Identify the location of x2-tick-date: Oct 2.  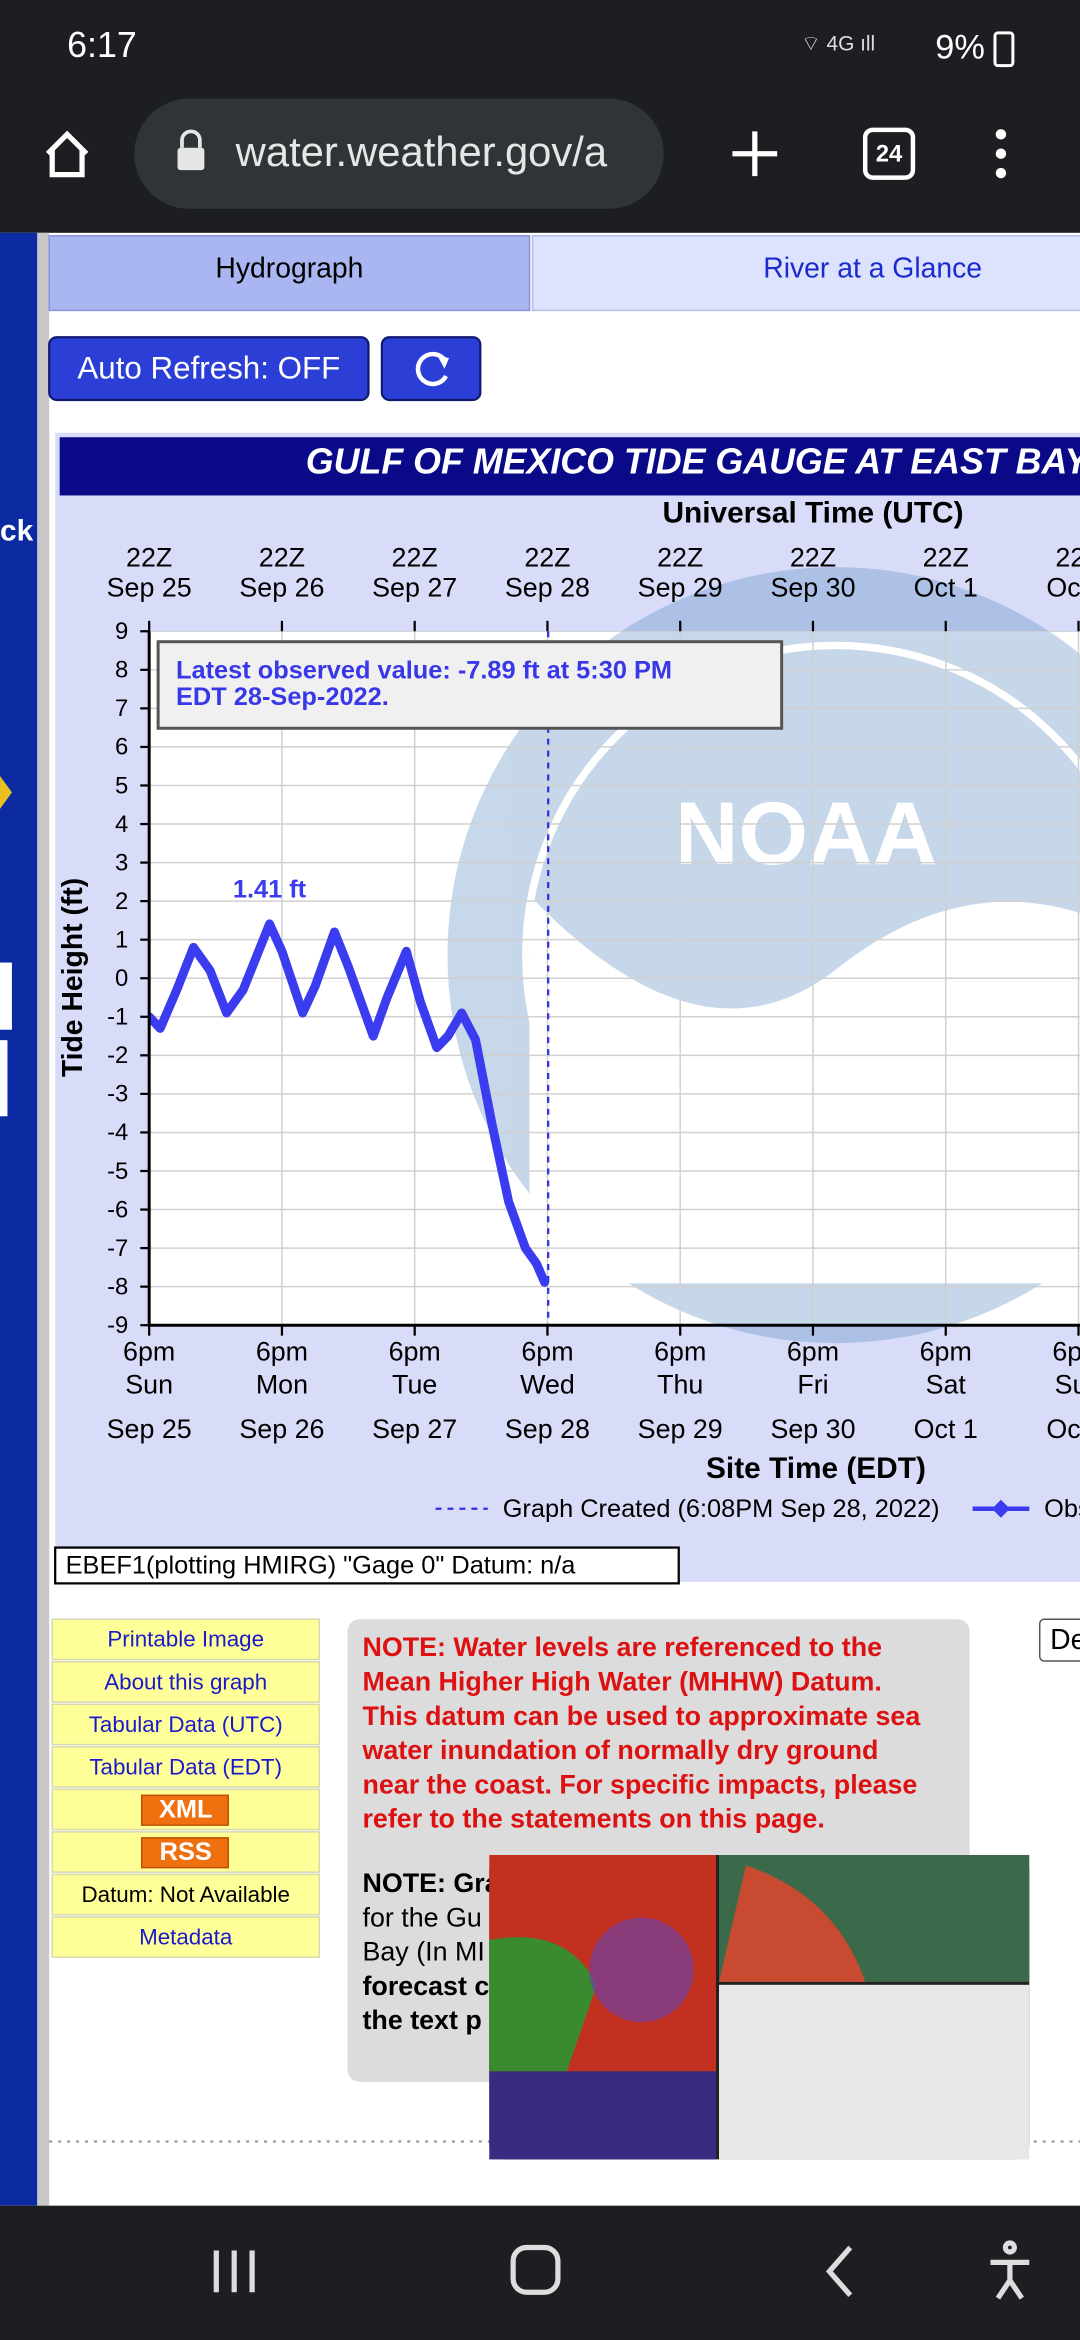
(1063, 588).